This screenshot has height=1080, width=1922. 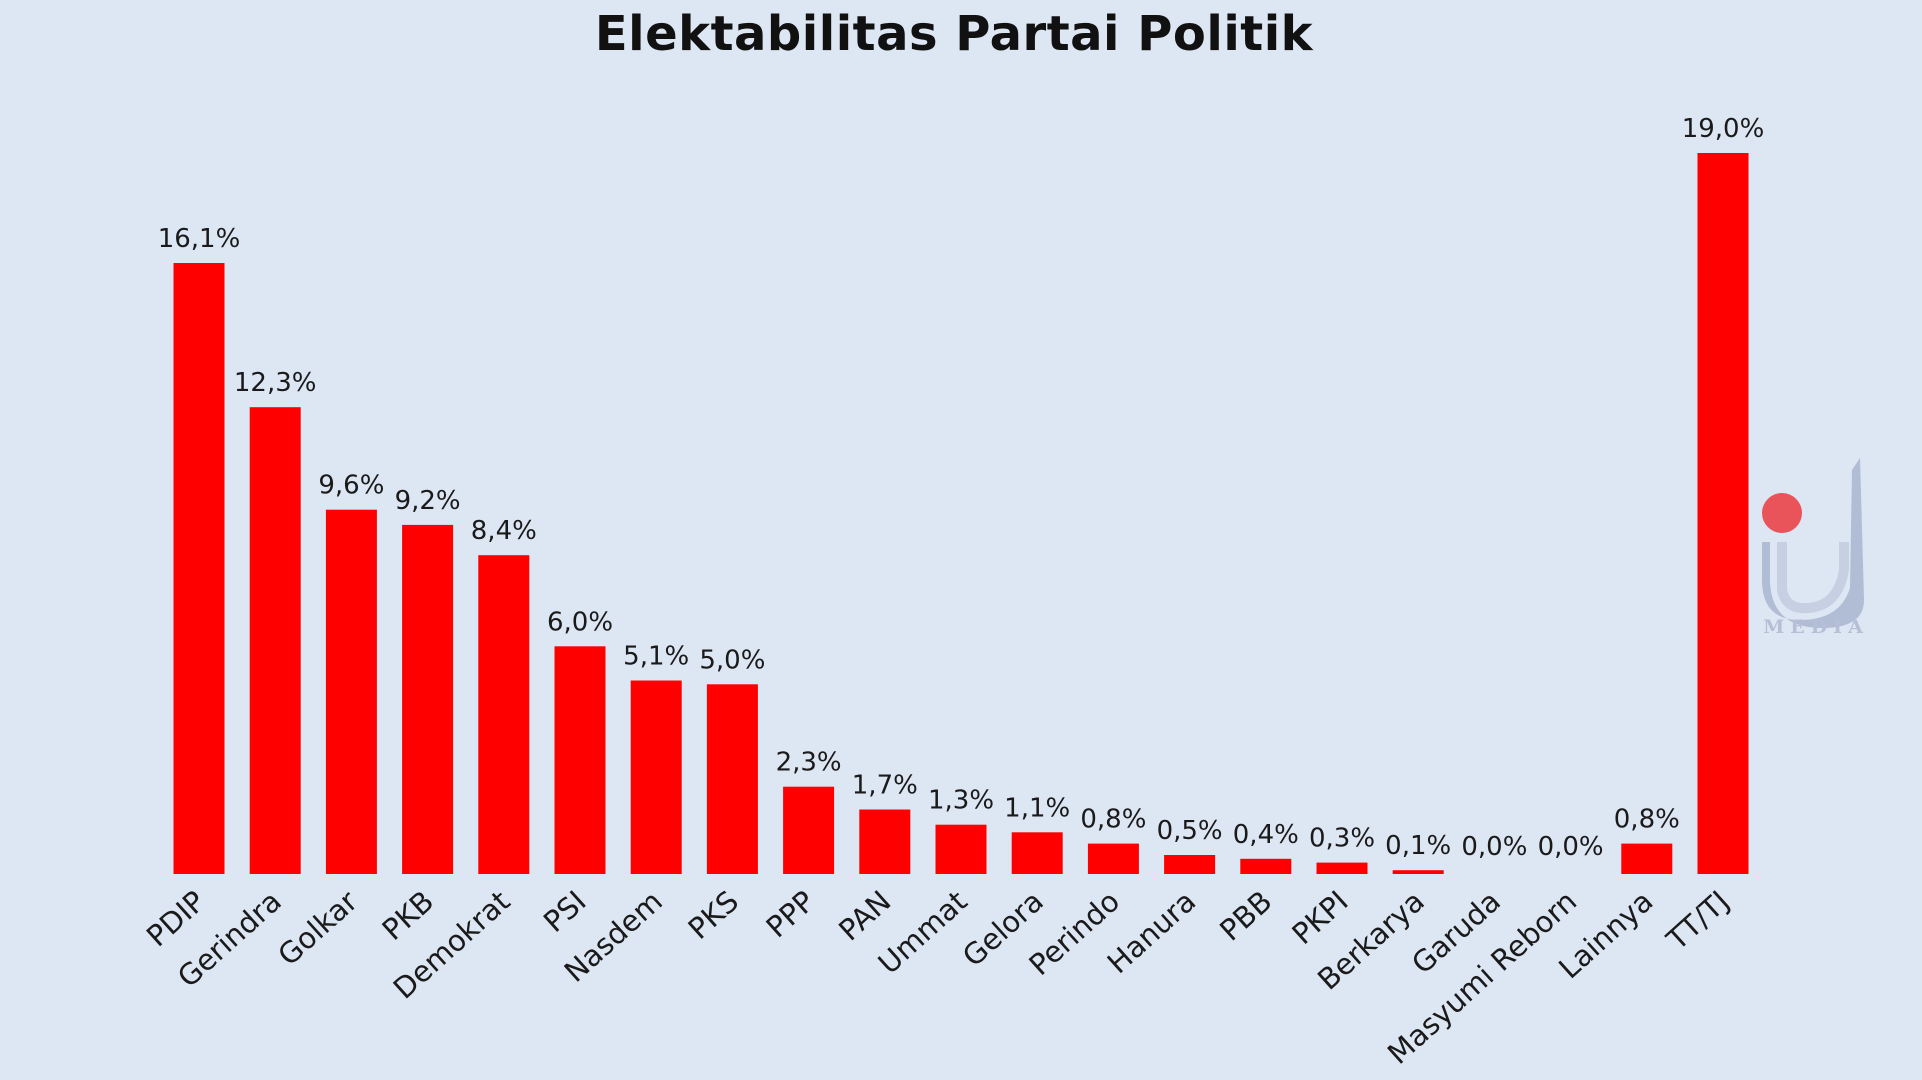 What do you see at coordinates (1418, 846) in the screenshot?
I see `data-label: 0,1%` at bounding box center [1418, 846].